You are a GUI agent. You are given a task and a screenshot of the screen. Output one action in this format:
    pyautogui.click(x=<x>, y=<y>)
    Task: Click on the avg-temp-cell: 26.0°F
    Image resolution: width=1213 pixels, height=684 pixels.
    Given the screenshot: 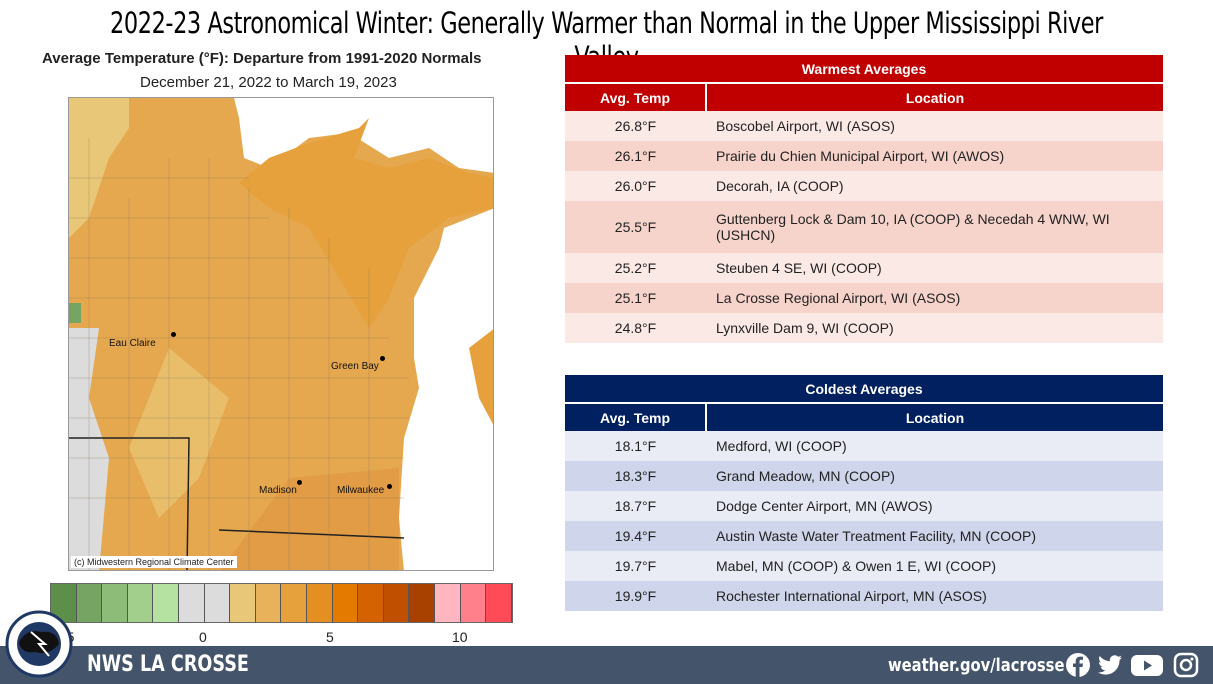 What is the action you would take?
    pyautogui.click(x=635, y=186)
    